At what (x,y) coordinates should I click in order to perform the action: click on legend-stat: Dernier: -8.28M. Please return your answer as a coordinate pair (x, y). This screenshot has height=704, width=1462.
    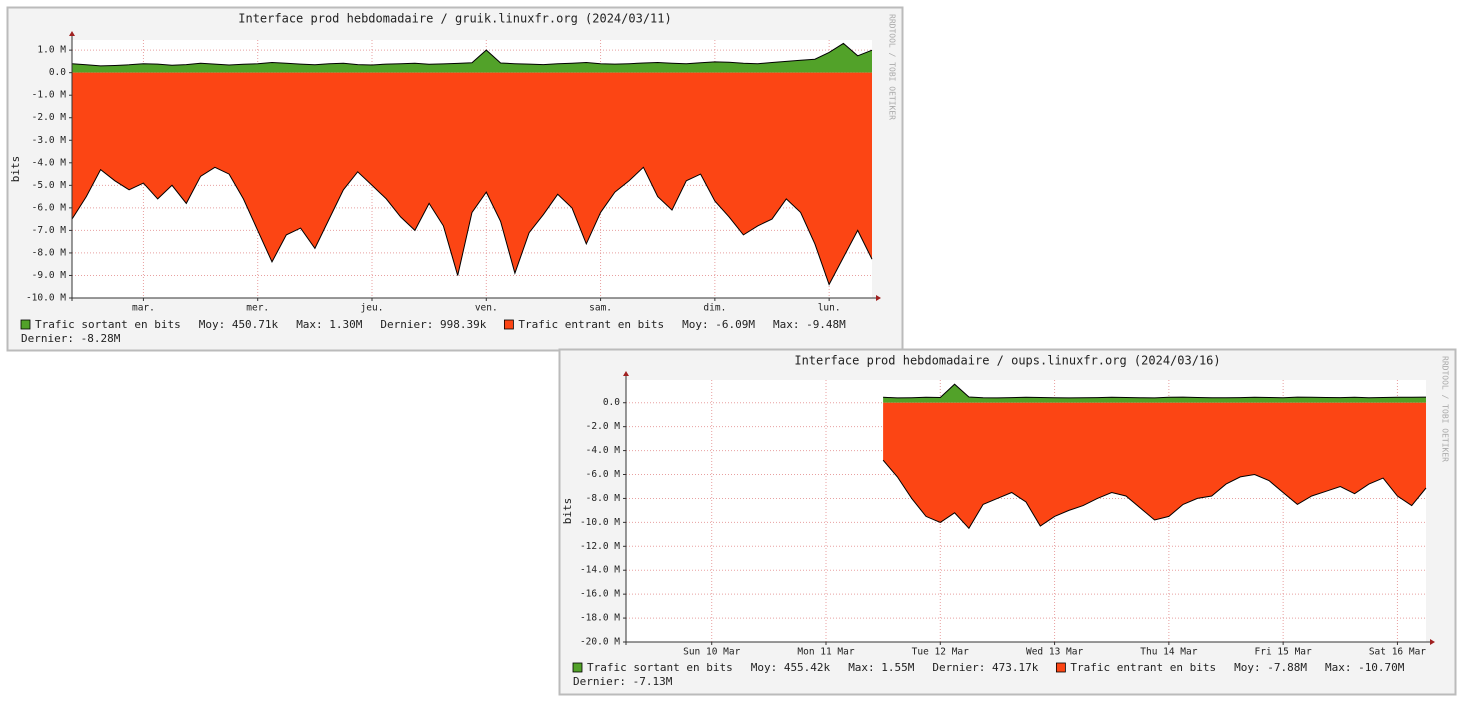
    Looking at the image, I should click on (71, 338).